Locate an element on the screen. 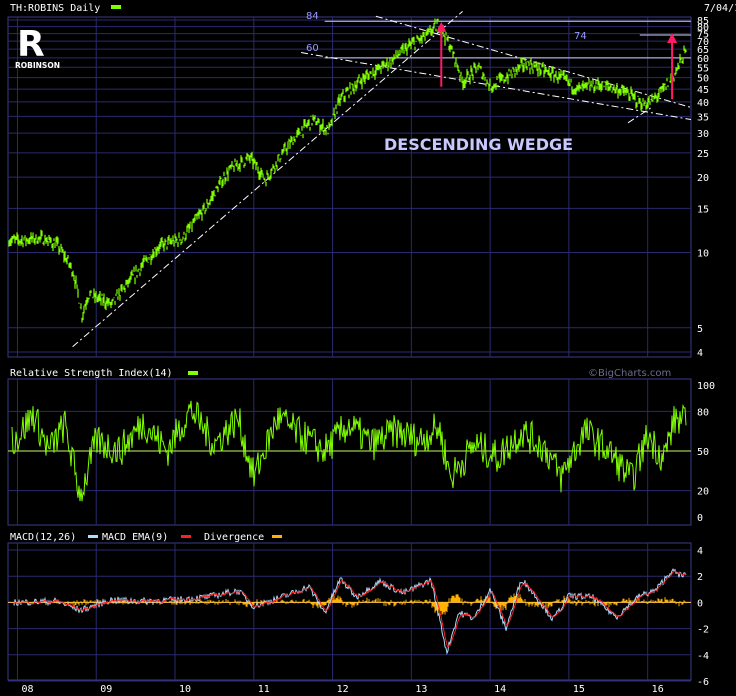 This screenshot has height=696, width=736. price-tick-label: 10 is located at coordinates (703, 253).